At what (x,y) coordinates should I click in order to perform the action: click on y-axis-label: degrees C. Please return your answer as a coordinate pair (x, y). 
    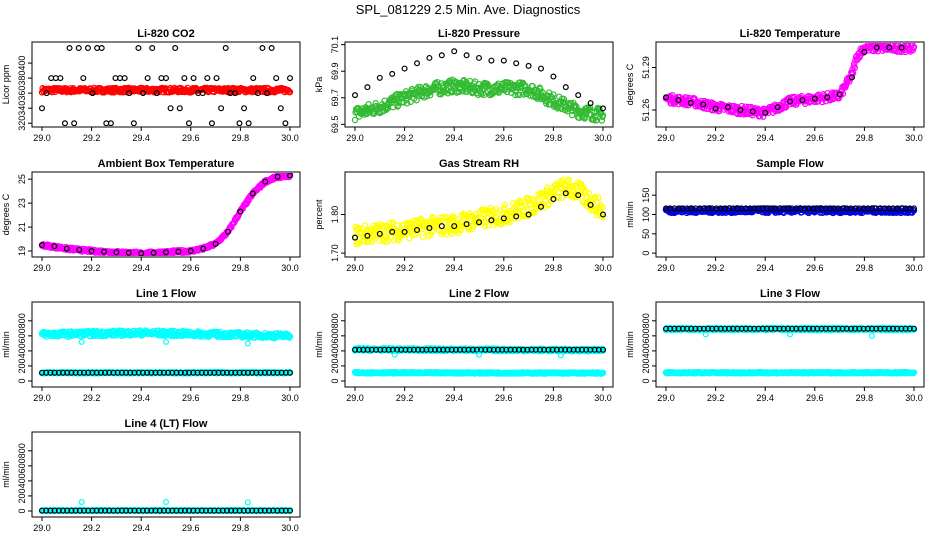
    Looking at the image, I should click on (6, 214).